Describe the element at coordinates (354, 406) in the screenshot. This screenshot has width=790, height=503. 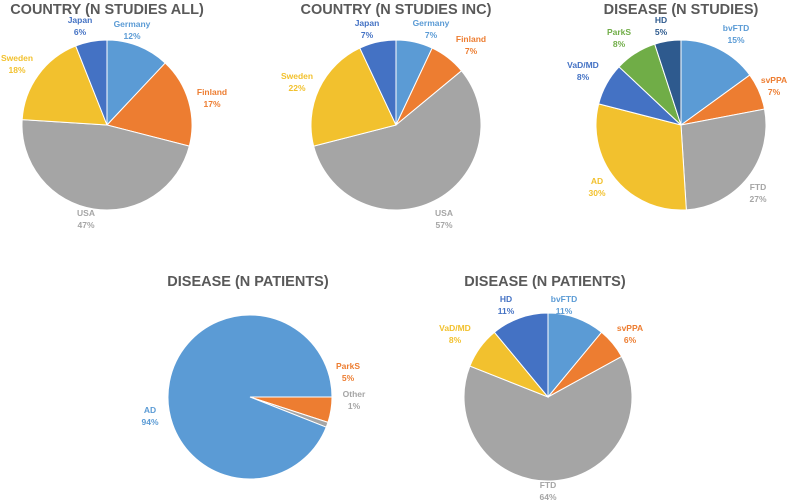
I see `value-other: 1%` at that location.